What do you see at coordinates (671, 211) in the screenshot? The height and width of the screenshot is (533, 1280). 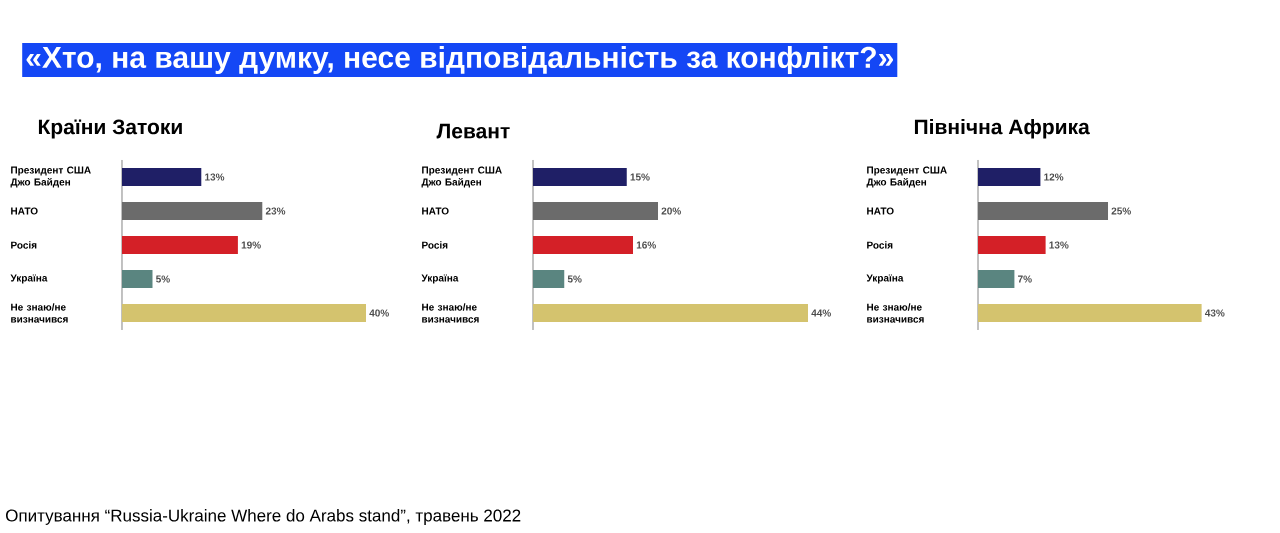 I see `data-label: 20%` at bounding box center [671, 211].